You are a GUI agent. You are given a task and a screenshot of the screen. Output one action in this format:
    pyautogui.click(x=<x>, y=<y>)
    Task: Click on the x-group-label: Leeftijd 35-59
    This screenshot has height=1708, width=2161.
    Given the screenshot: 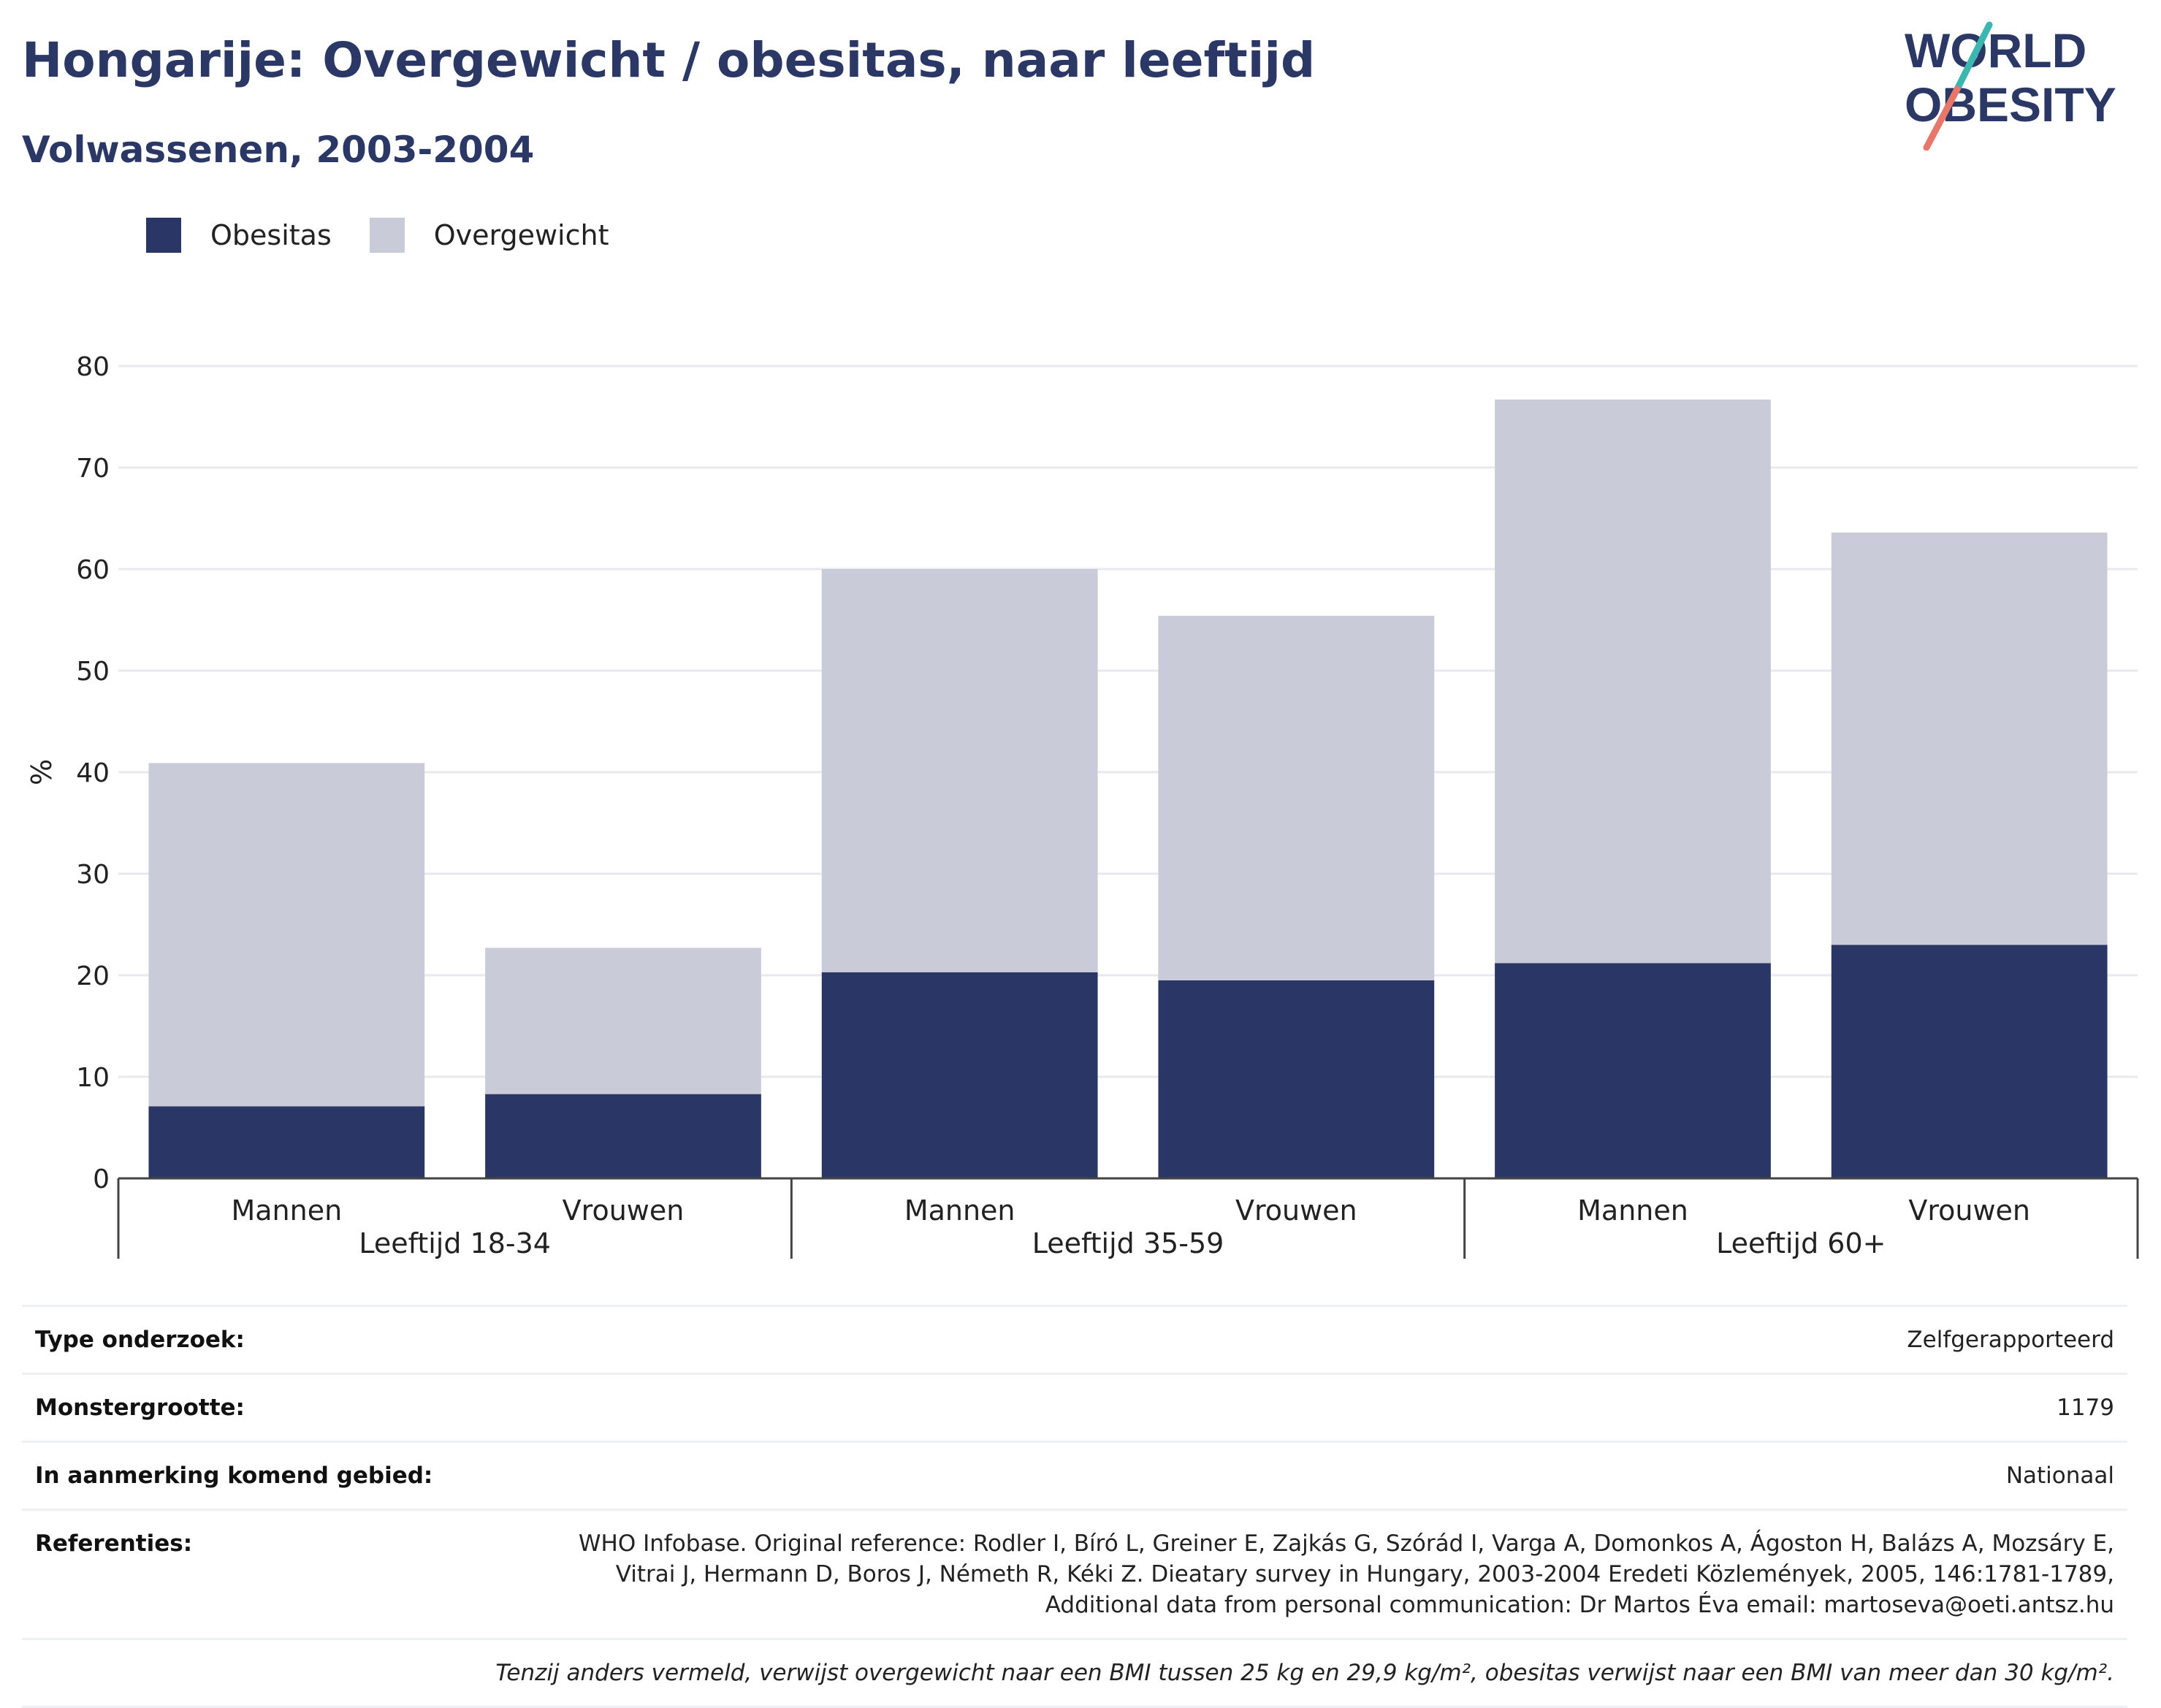 What is the action you would take?
    pyautogui.click(x=1128, y=1243)
    